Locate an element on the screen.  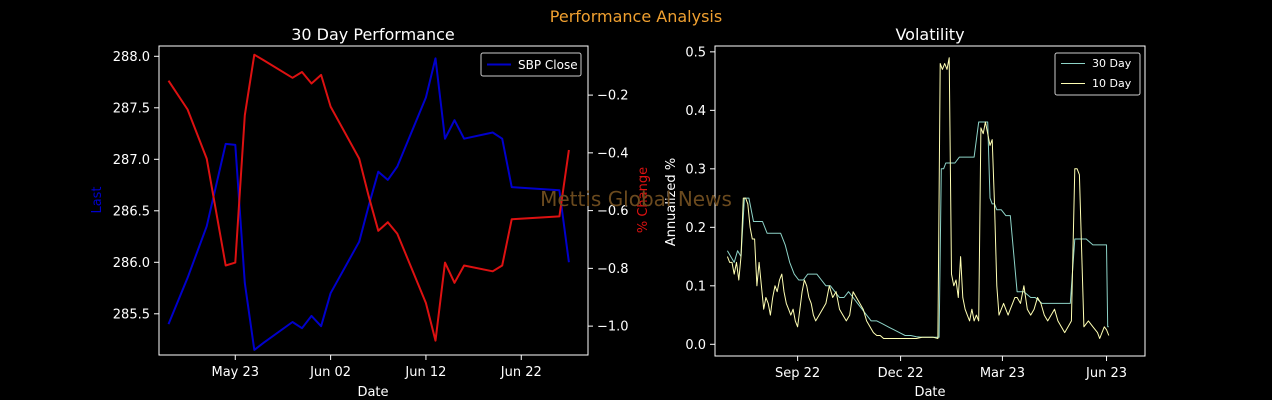
performance-ytick-label: 285.5 is located at coordinates (131, 314).